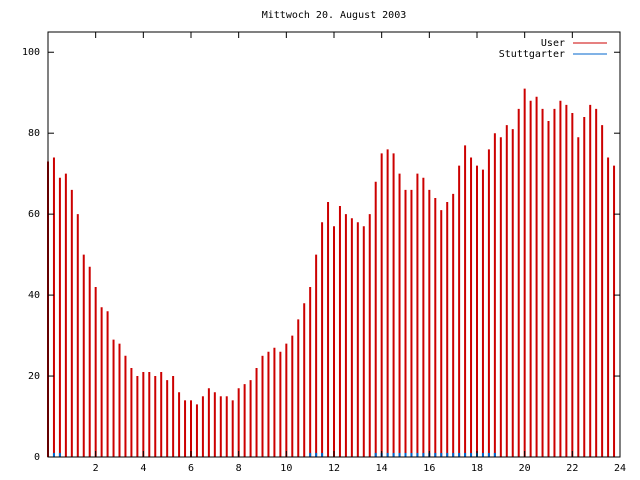 The height and width of the screenshot is (480, 640). I want to click on y-tick-label: 100, so click(31, 52).